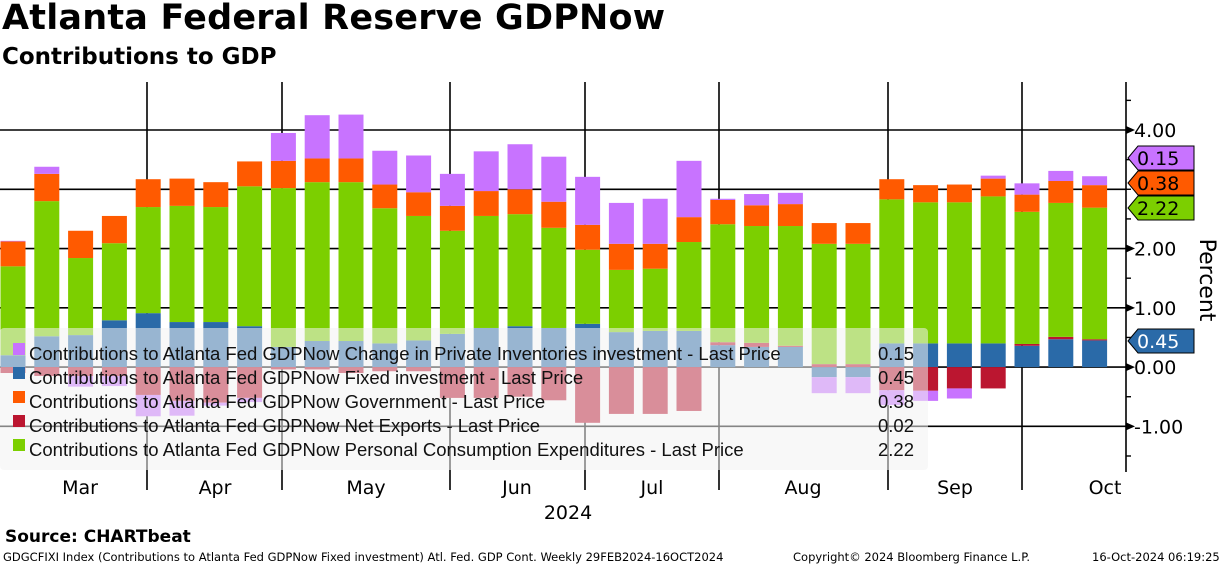 The width and height of the screenshot is (1224, 566). I want to click on y-tick-label: 4.00, so click(1155, 131).